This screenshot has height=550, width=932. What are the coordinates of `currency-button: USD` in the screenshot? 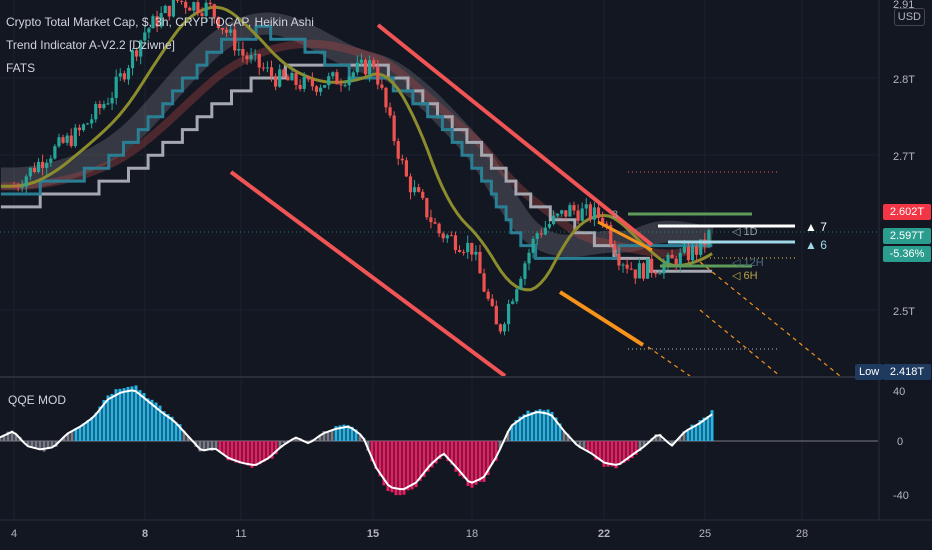 It's located at (909, 17).